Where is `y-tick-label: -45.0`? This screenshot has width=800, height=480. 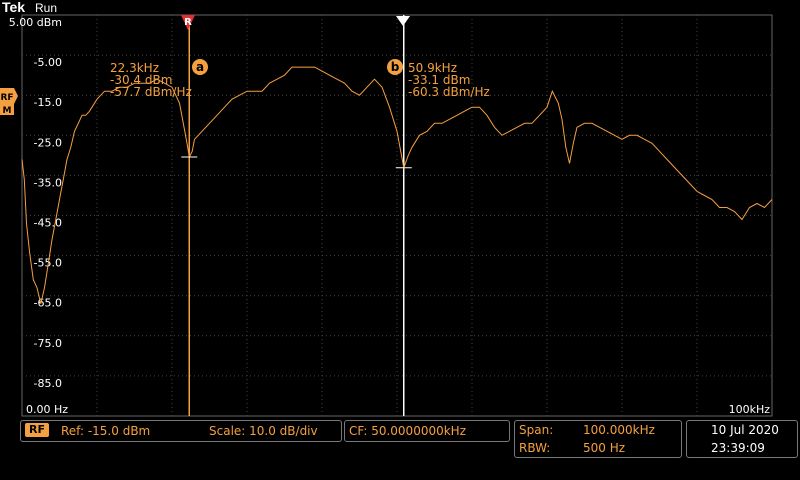 y-tick-label: -45.0 is located at coordinates (48, 223).